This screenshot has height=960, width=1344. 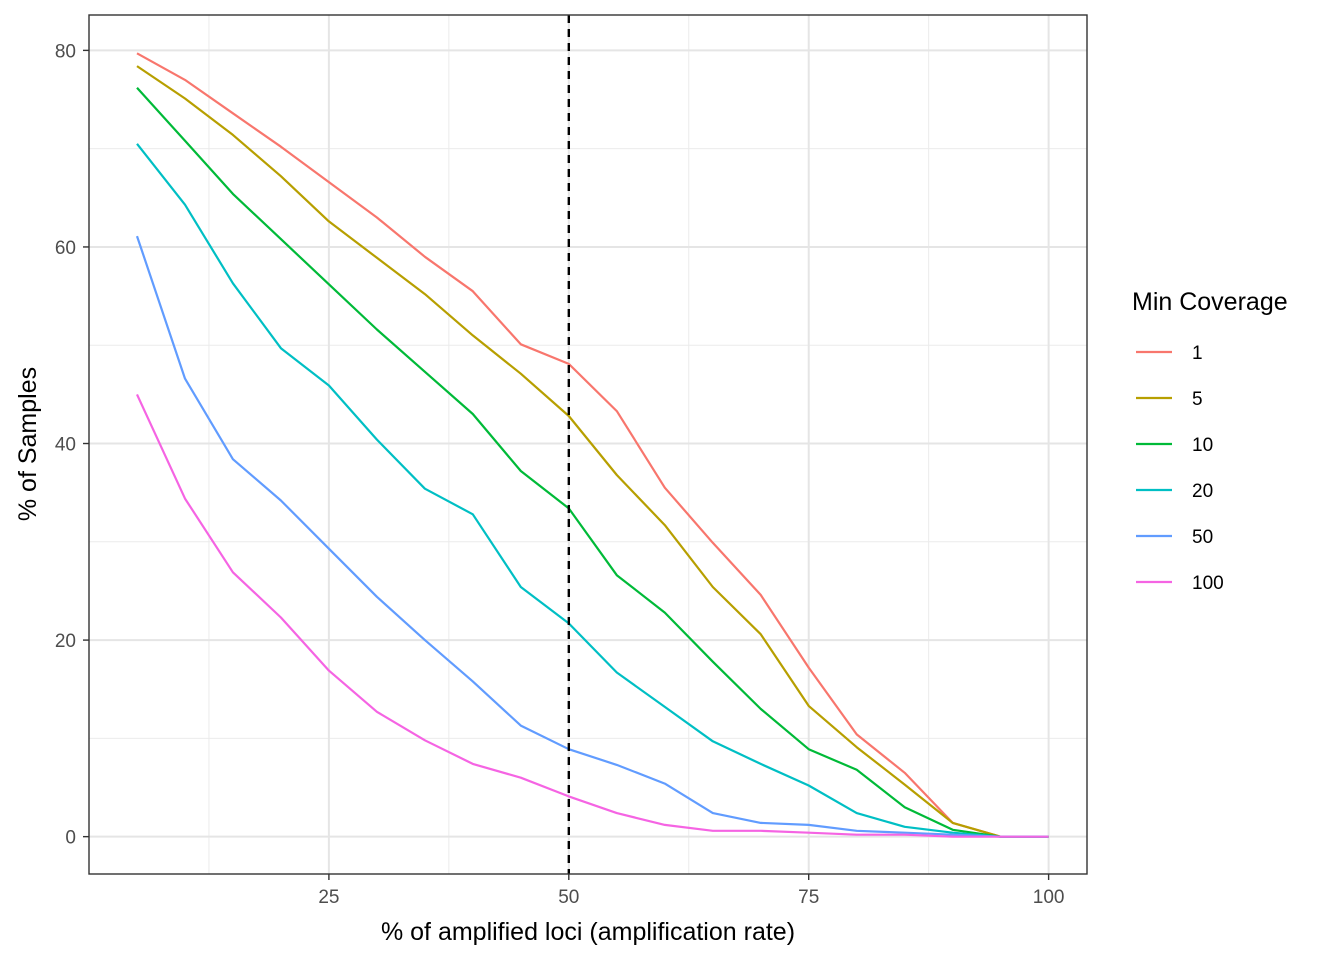 I want to click on y-tick-label: 40, so click(x=65, y=445).